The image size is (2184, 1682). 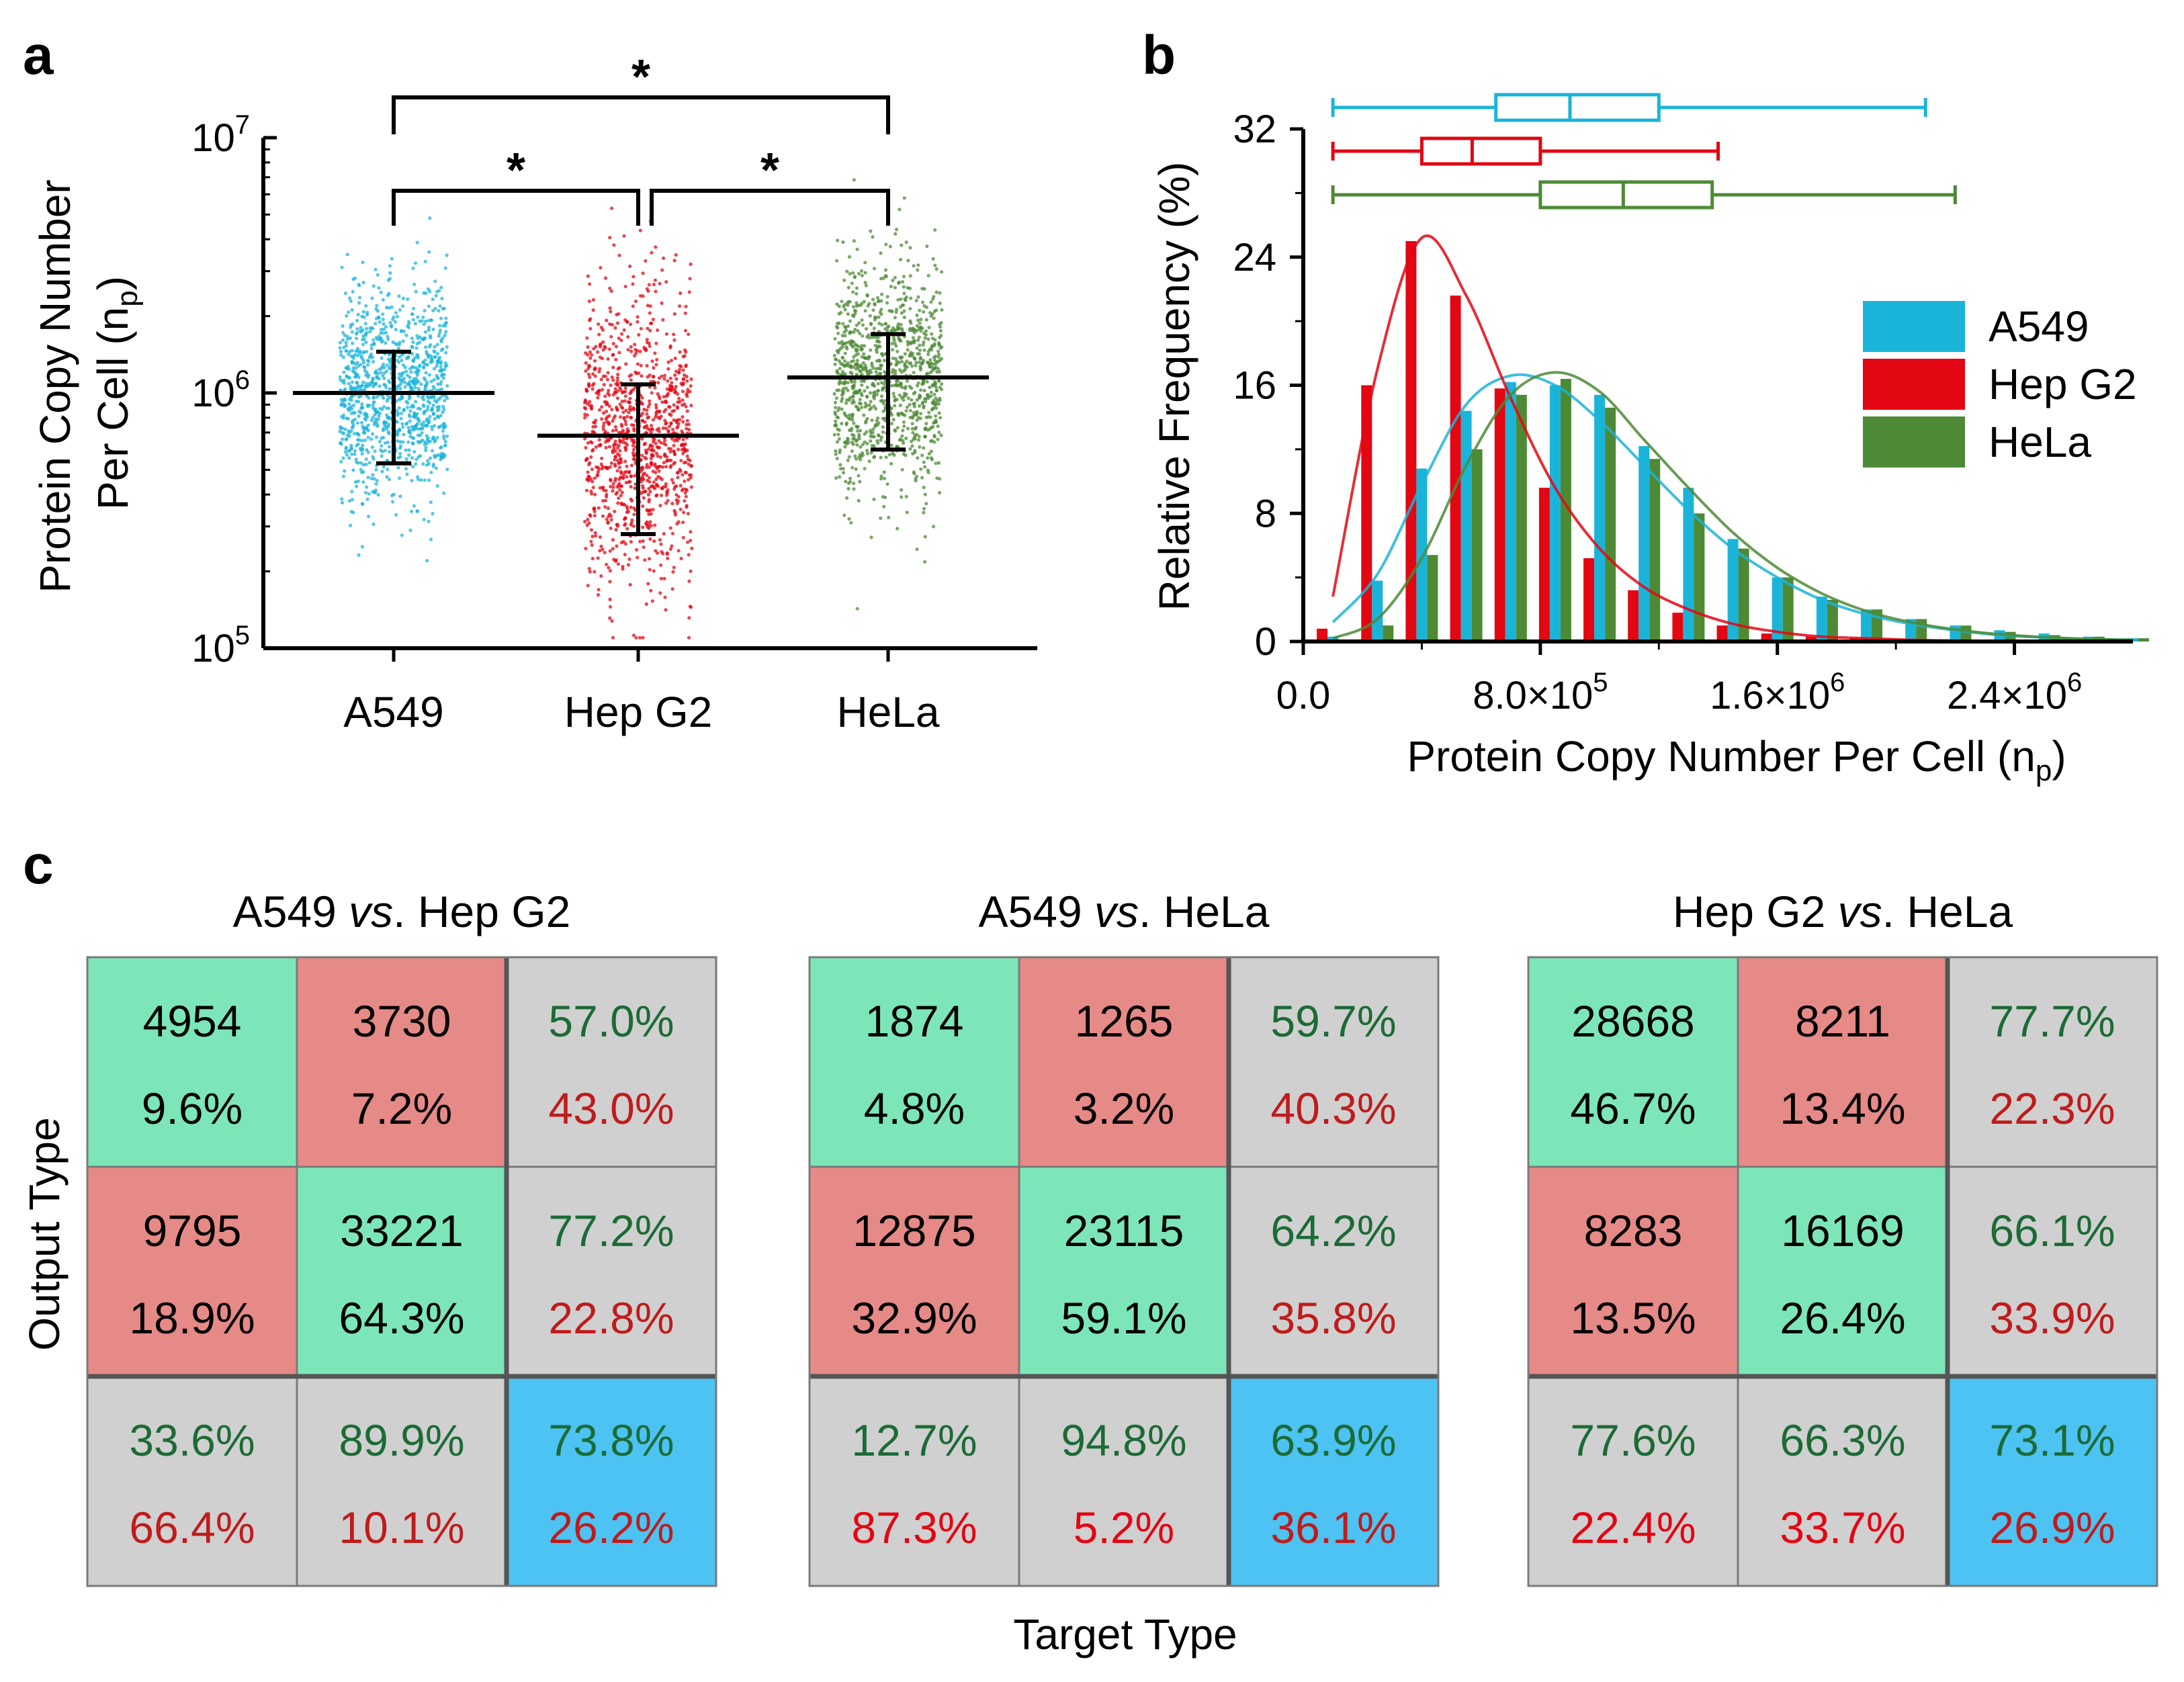 I want to click on confusion-cell-percent: 26.4%, so click(x=1842, y=1318).